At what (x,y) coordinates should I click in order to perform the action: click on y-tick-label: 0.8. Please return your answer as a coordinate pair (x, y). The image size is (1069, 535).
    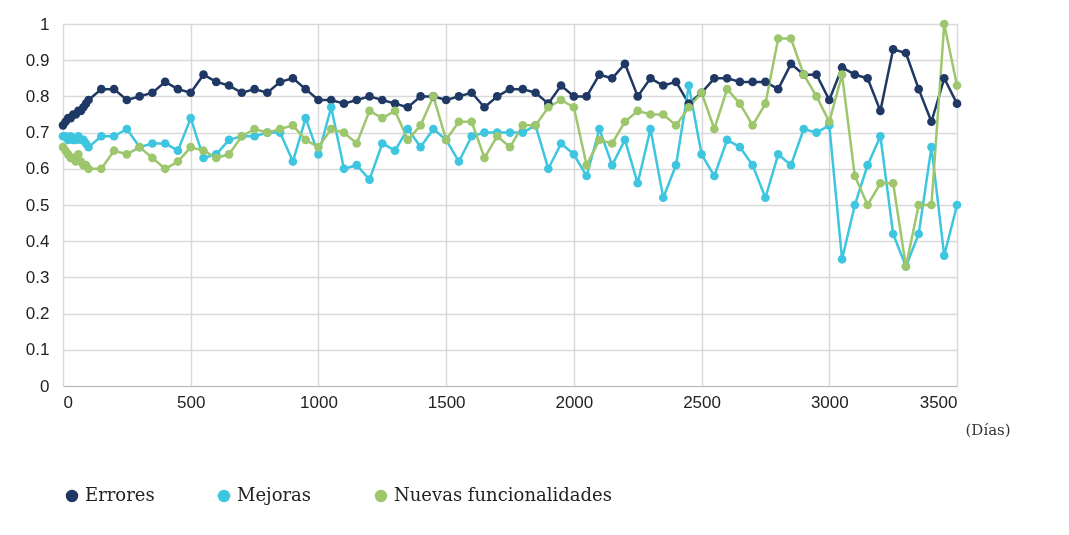
    Looking at the image, I should click on (37, 96).